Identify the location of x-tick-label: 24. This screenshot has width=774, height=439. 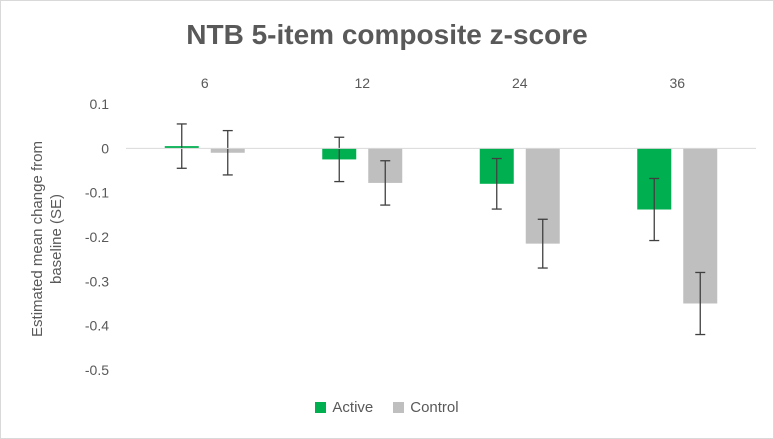
(520, 83).